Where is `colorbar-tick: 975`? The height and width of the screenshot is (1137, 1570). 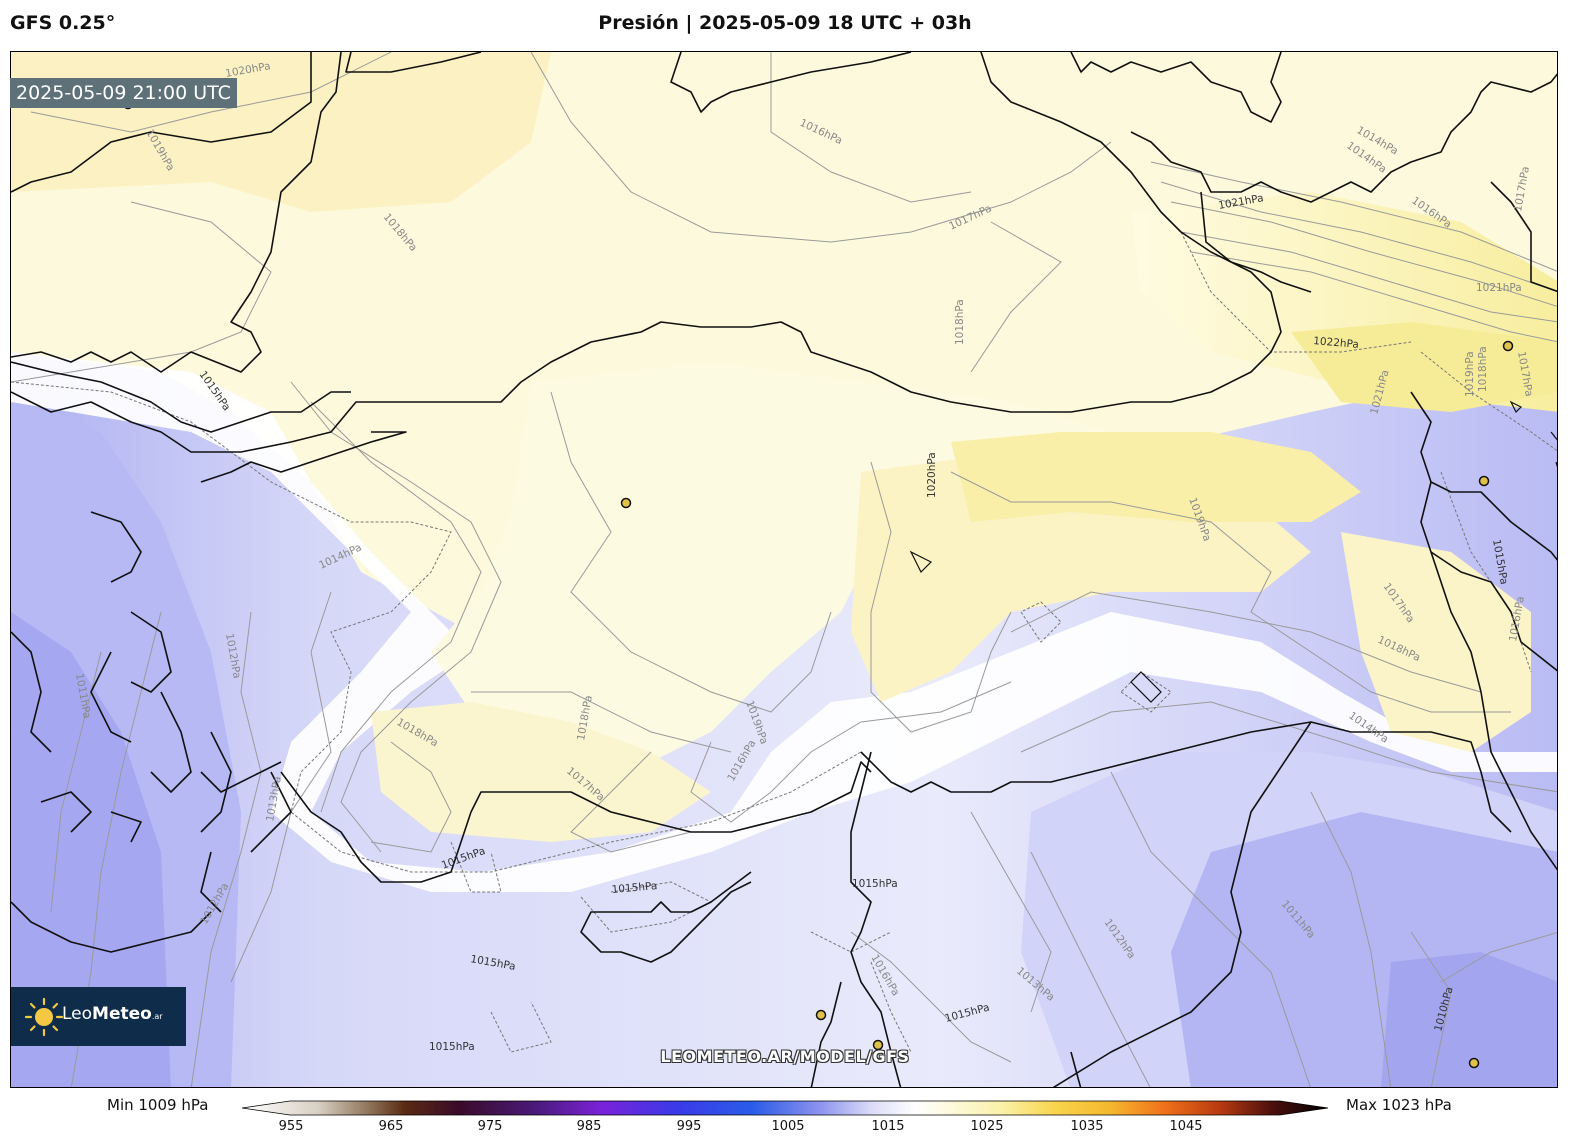
colorbar-tick: 975 is located at coordinates (490, 1126).